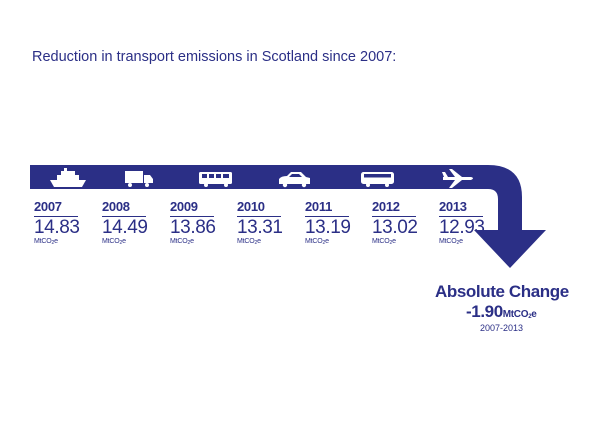 The width and height of the screenshot is (600, 424). I want to click on year-label: 2011, so click(319, 206).